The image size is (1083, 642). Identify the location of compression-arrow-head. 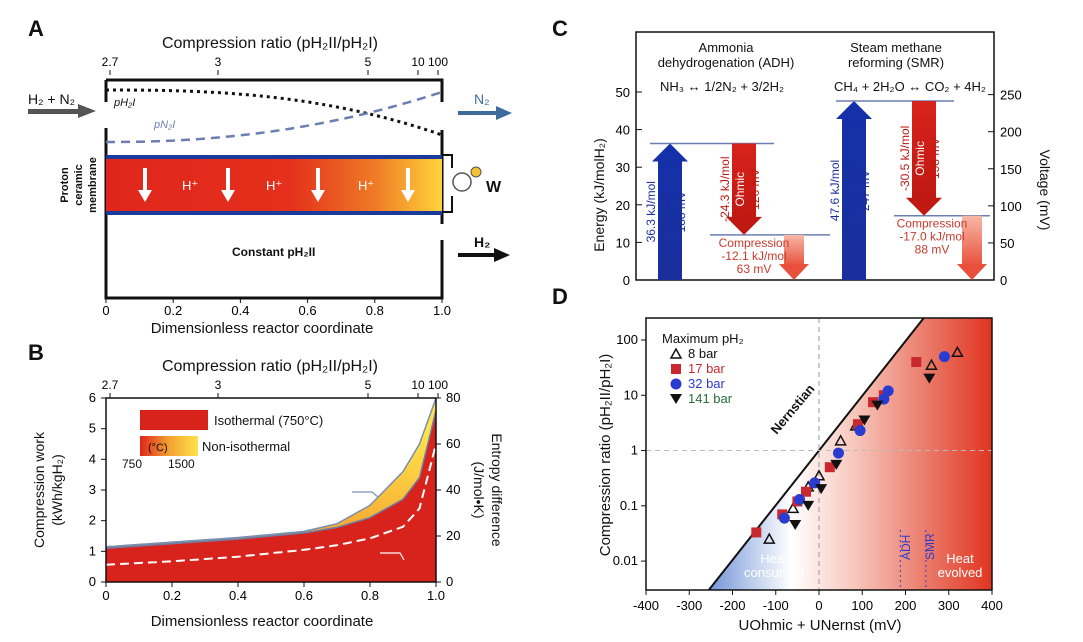
(972, 272).